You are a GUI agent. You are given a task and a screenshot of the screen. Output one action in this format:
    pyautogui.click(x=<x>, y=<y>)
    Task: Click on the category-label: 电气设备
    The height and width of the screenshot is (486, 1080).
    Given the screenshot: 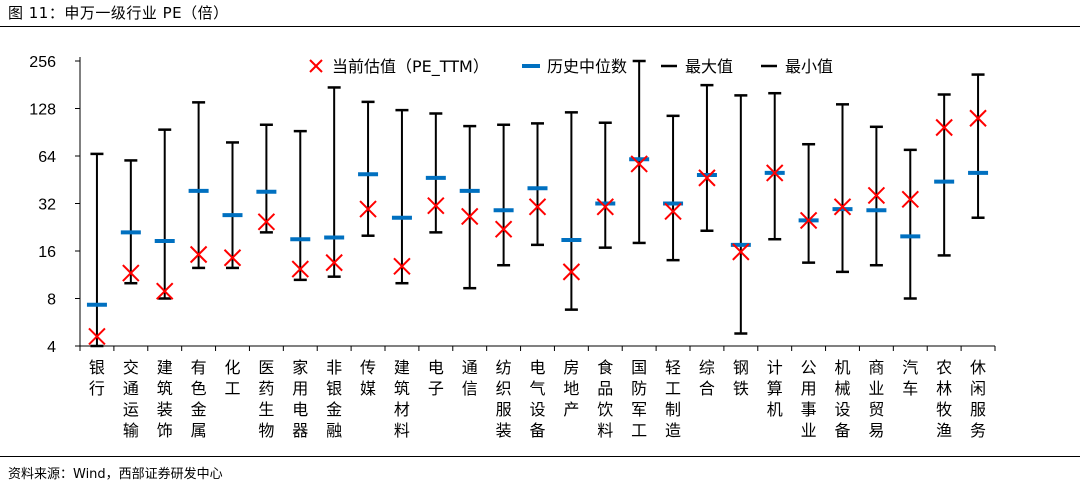 What is the action you would take?
    pyautogui.click(x=537, y=399)
    